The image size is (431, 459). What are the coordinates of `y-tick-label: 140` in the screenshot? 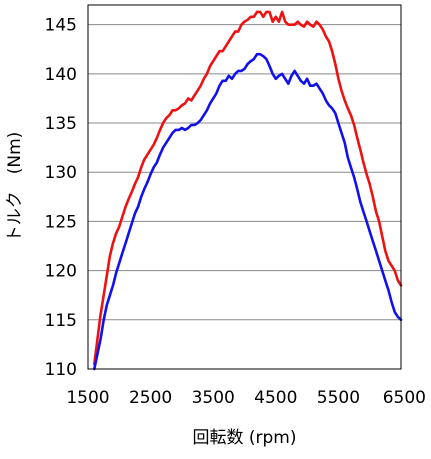 It's located at (61, 75).